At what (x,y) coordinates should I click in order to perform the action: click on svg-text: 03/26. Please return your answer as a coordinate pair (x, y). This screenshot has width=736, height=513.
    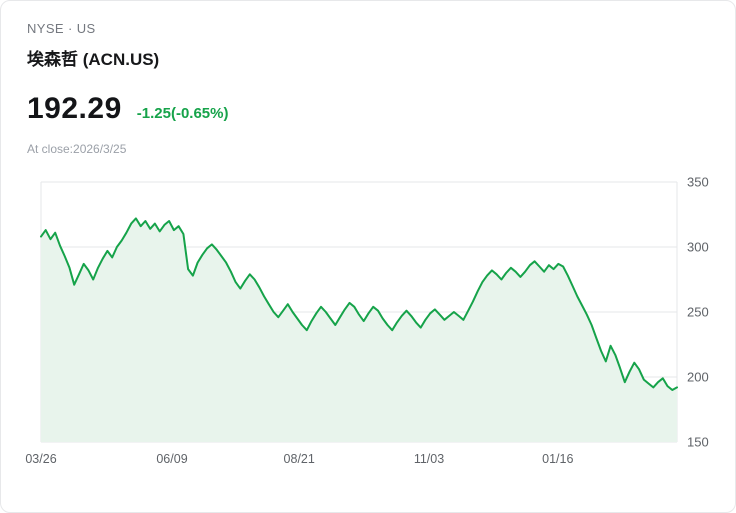
    Looking at the image, I should click on (40, 459).